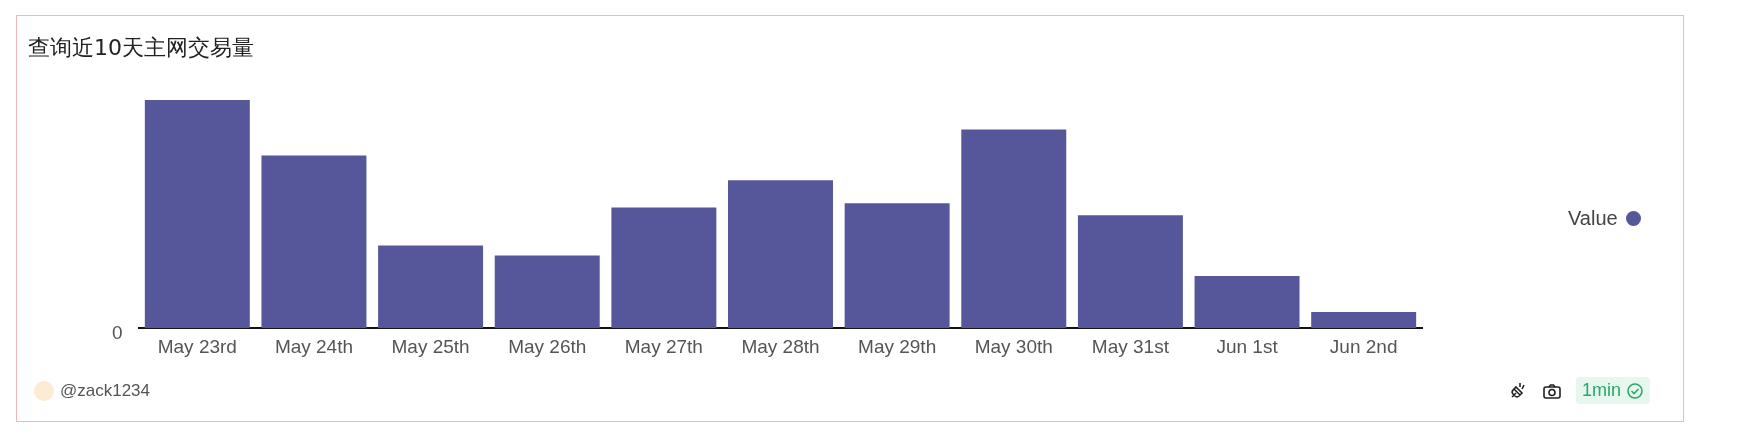 The height and width of the screenshot is (442, 1749). I want to click on x-tick-label: May 24th, so click(314, 346).